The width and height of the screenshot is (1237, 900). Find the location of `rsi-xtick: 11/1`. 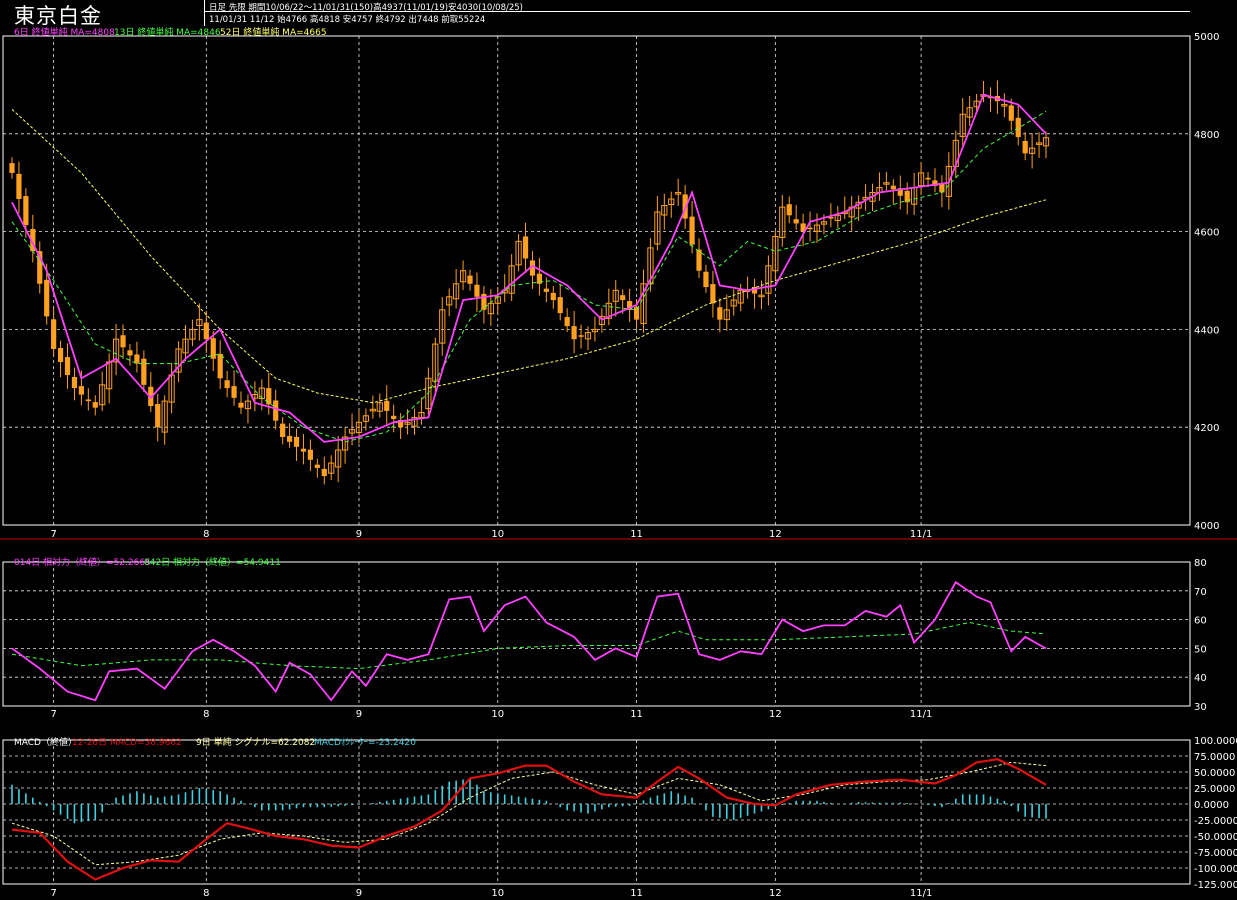

rsi-xtick: 11/1 is located at coordinates (921, 714).